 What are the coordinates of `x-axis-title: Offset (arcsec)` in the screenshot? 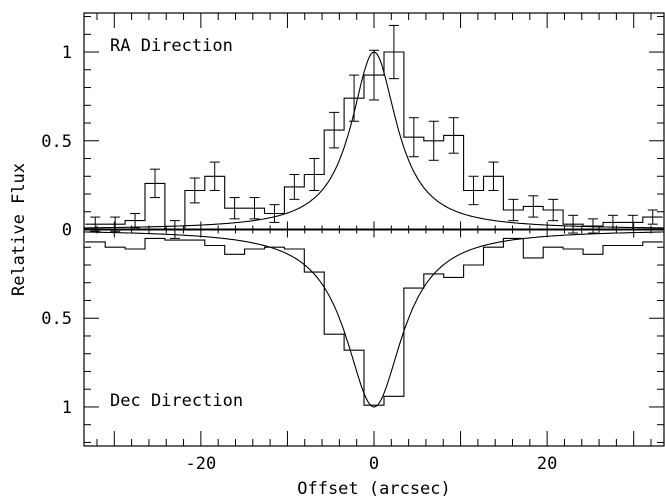 It's located at (374, 488).